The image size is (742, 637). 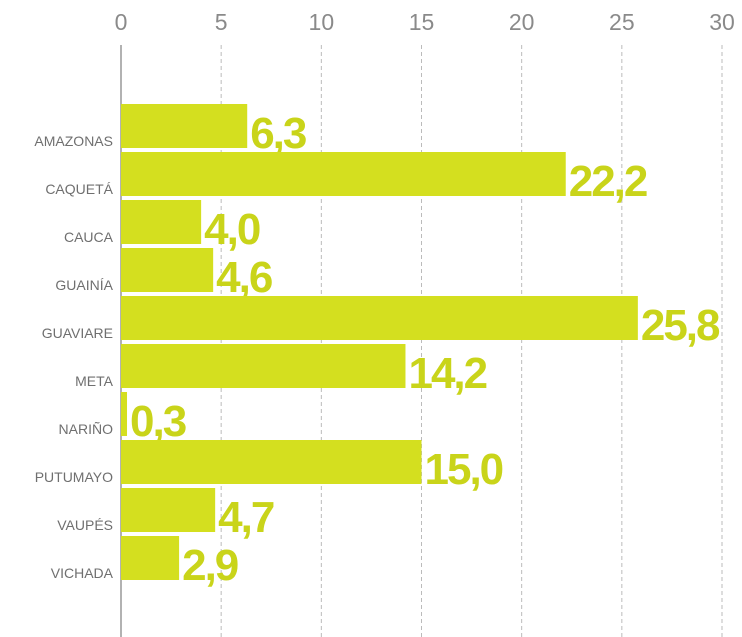 What do you see at coordinates (622, 22) in the screenshot?
I see `x-tick-label: 25` at bounding box center [622, 22].